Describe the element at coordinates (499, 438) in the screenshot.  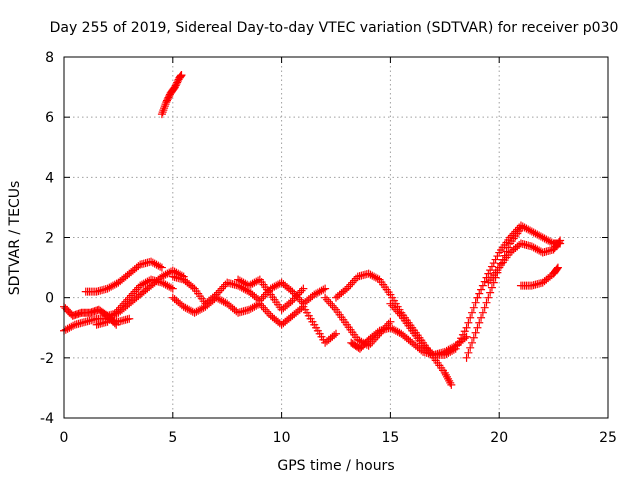
I see `x-tick-label: 20` at that location.